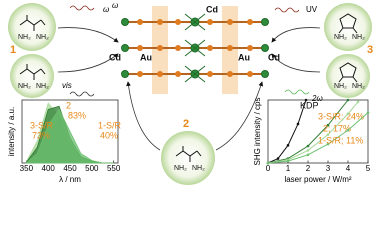 This screenshot has width=377, height=240. What do you see at coordinates (11, 131) in the screenshot?
I see `y-axis-label: intensity / a.u.` at bounding box center [11, 131].